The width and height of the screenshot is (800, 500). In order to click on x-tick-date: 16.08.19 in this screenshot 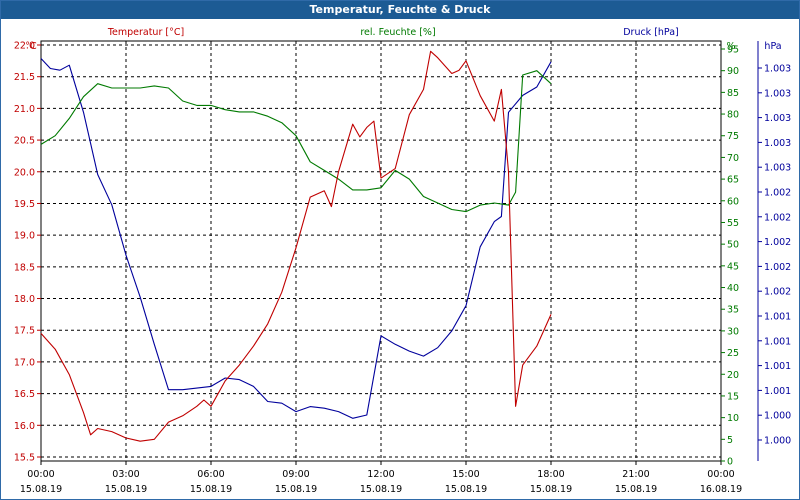, I will do `click(721, 489)`.